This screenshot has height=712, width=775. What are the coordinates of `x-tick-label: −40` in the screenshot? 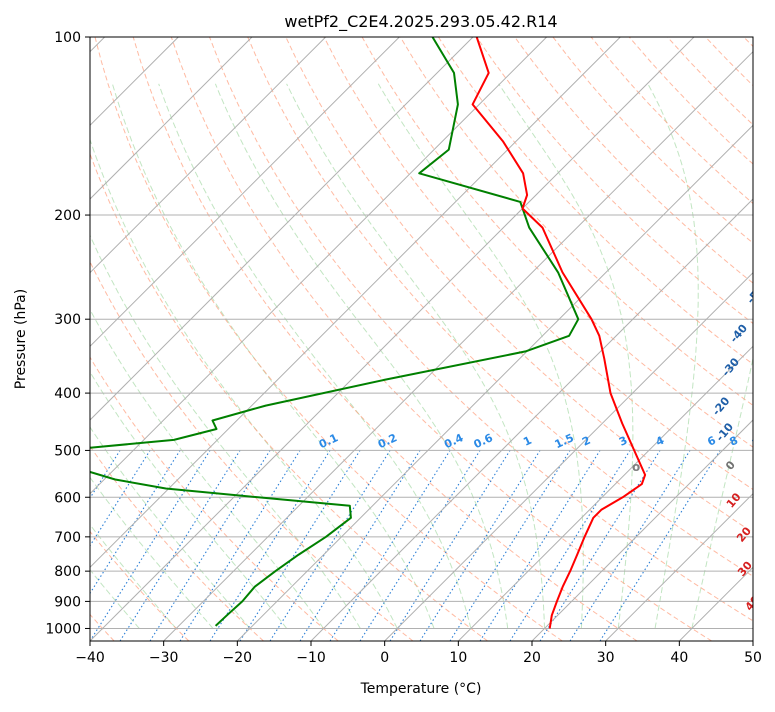 It's located at (90, 658).